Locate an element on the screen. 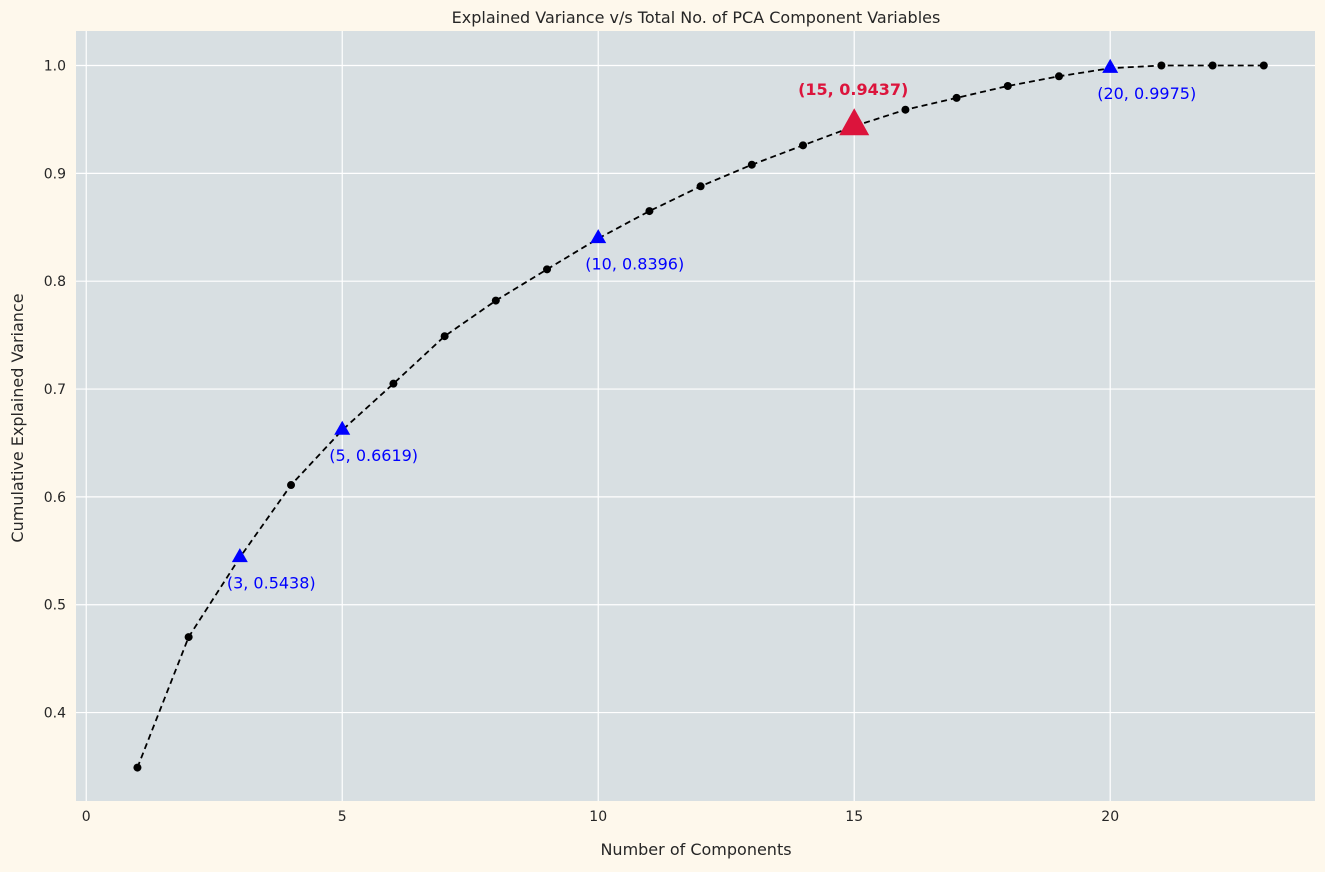 This screenshot has width=1325, height=872. y-tick-label: 0.7 is located at coordinates (55, 390).